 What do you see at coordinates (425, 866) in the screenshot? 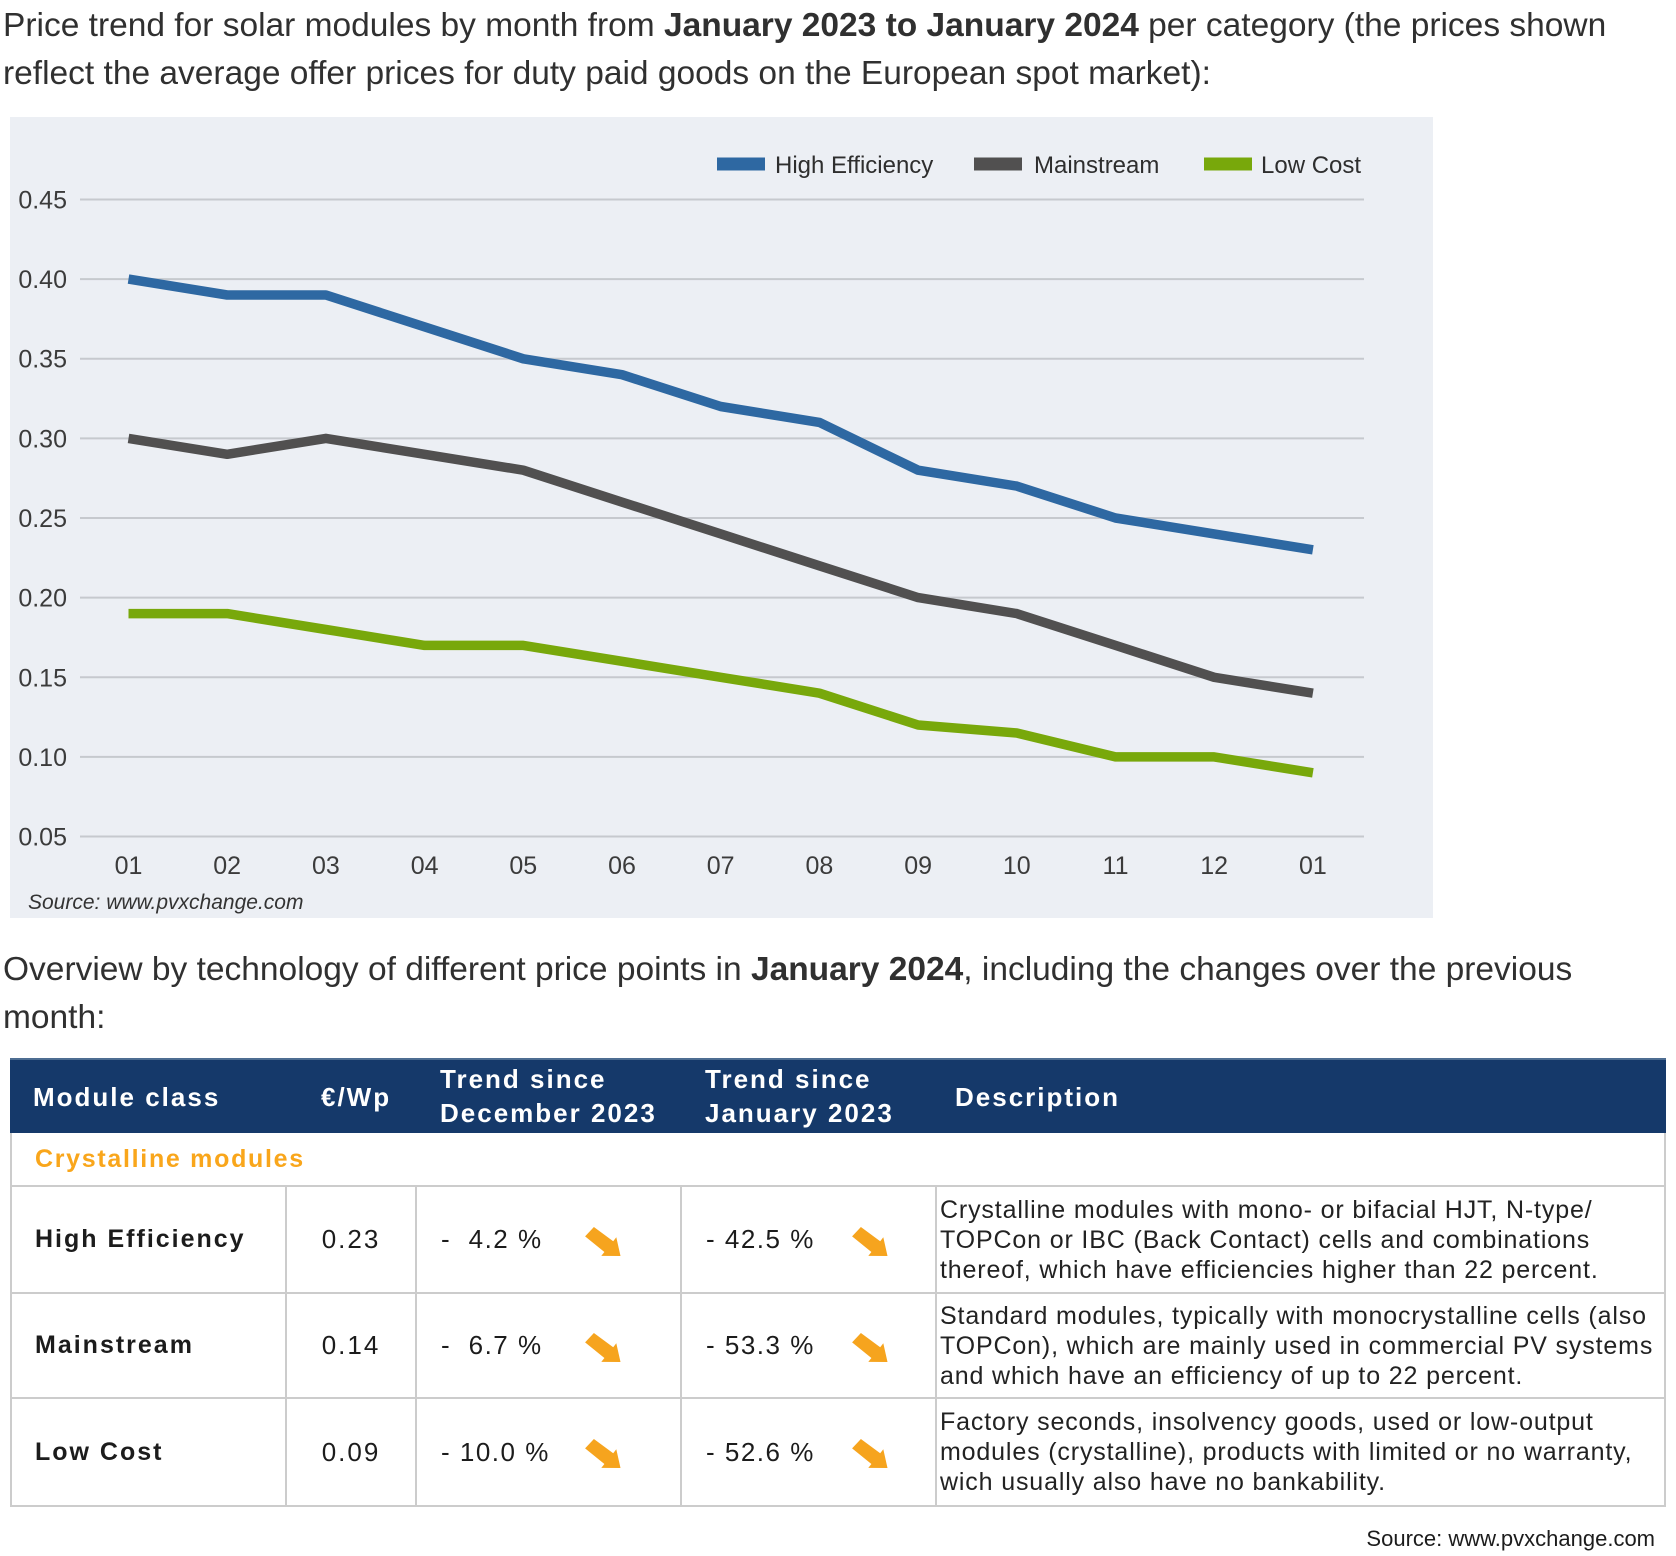
I see `svg-text: 04` at bounding box center [425, 866].